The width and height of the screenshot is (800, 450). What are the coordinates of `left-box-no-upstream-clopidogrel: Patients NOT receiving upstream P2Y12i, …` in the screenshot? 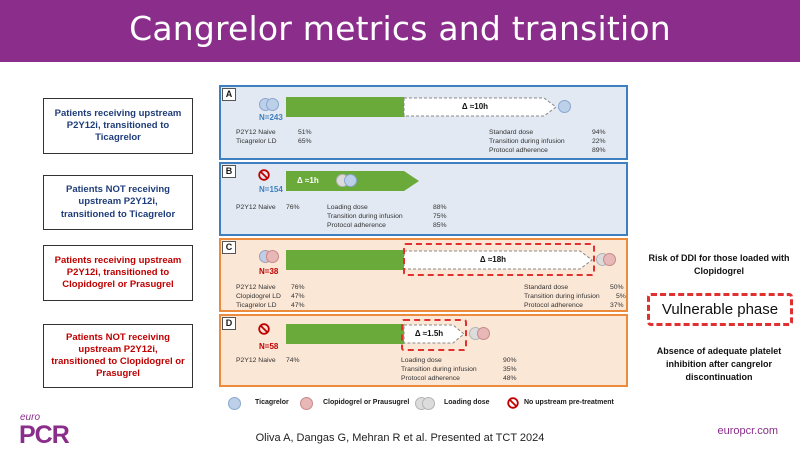 It's located at (118, 356).